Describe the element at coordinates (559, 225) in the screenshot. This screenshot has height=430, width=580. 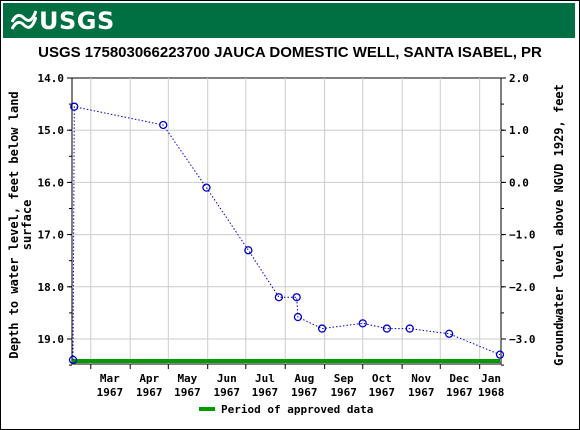
I see `y-axis-label-right: Groundwater level above NGVD 1929, feet` at that location.